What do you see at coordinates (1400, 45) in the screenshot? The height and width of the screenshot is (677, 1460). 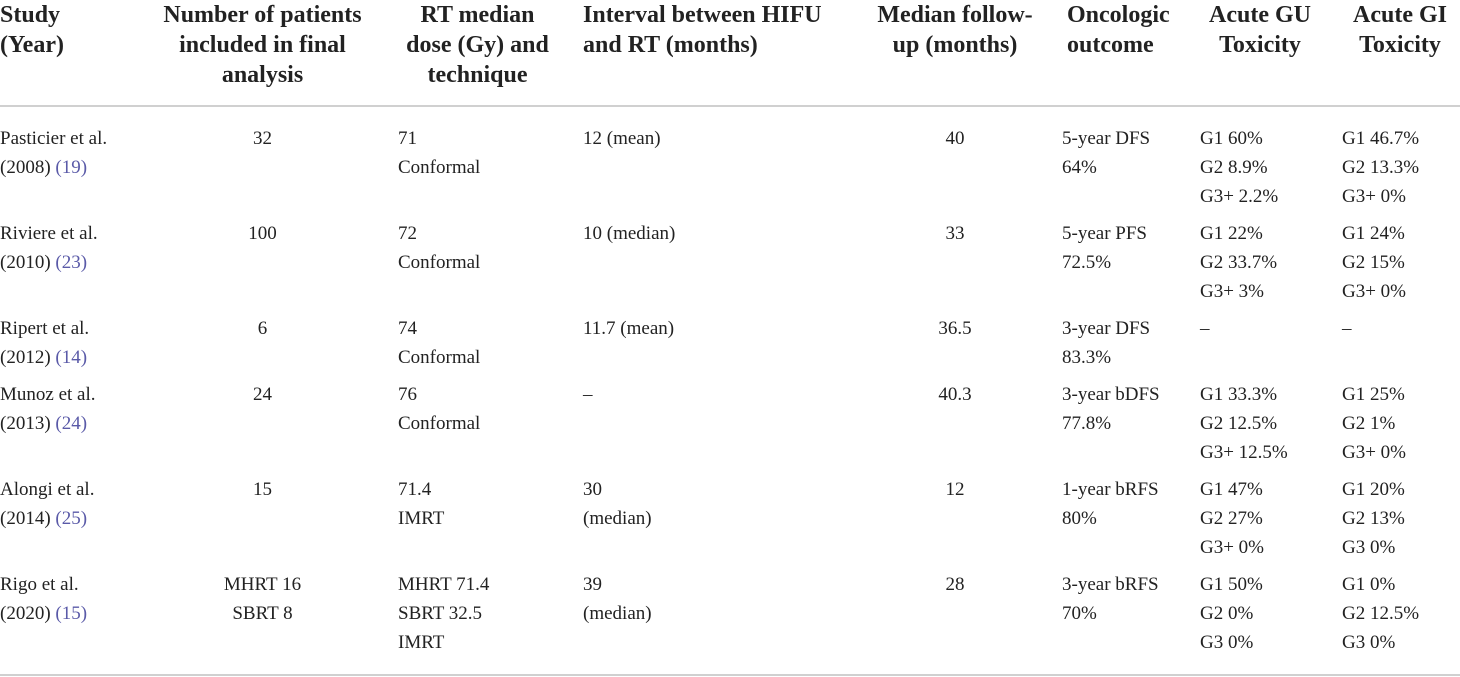 I see `header-line: Toxicity` at bounding box center [1400, 45].